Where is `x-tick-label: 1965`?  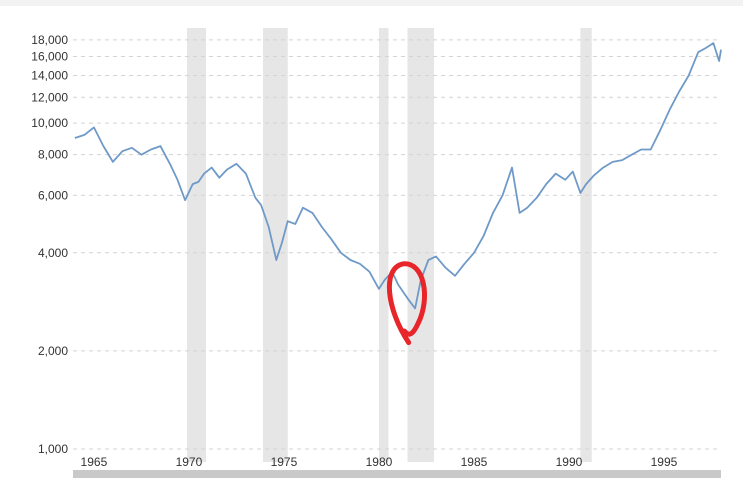 x-tick-label: 1965 is located at coordinates (94, 462).